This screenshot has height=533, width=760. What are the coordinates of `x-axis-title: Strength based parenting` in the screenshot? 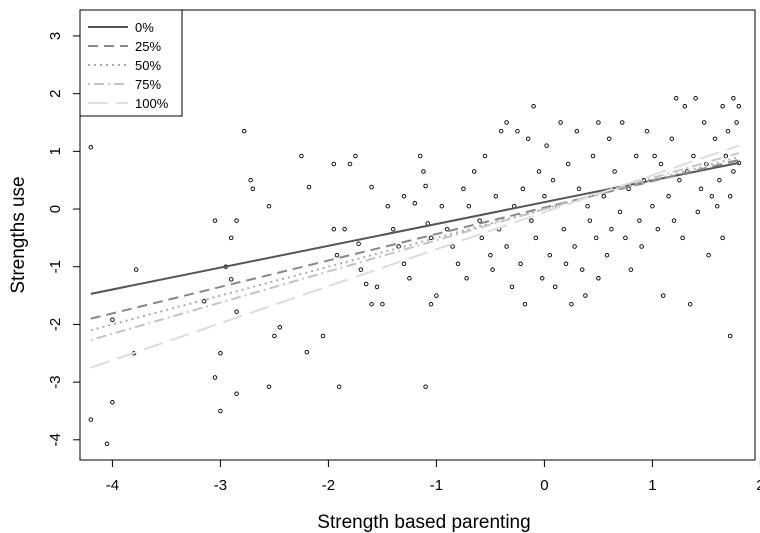 It's located at (423, 522).